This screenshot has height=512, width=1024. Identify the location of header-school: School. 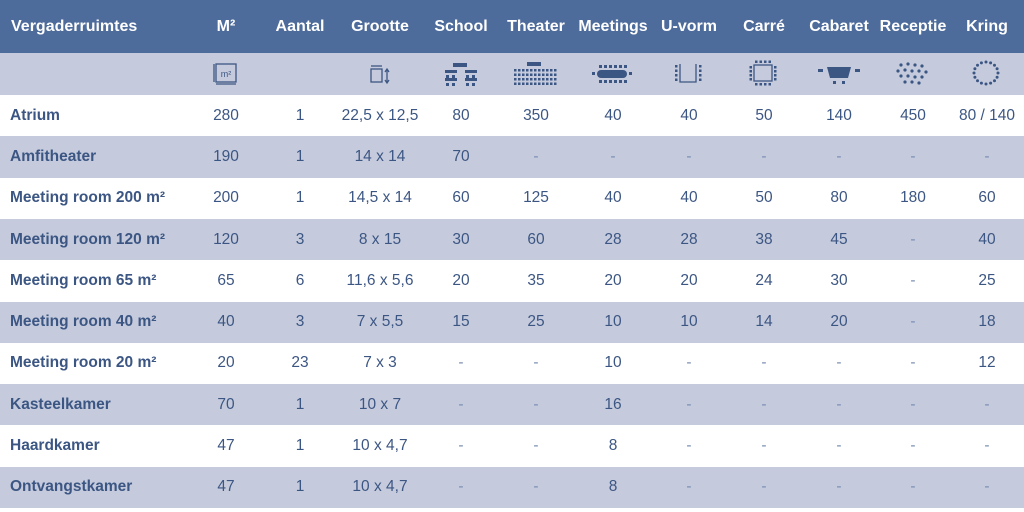
(461, 26).